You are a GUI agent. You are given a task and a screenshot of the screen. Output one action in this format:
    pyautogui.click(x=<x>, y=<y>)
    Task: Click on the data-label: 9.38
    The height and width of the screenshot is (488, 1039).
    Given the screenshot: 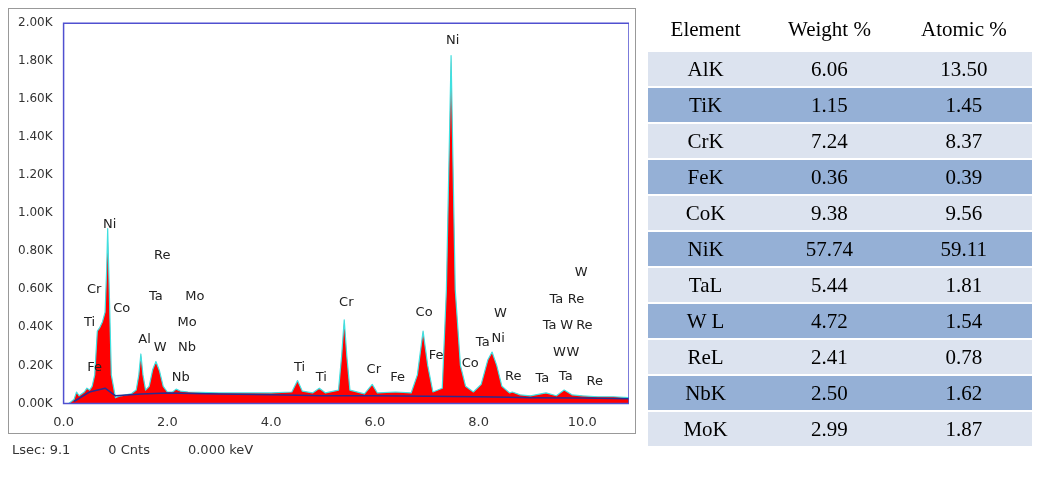 What is the action you would take?
    pyautogui.click(x=829, y=213)
    